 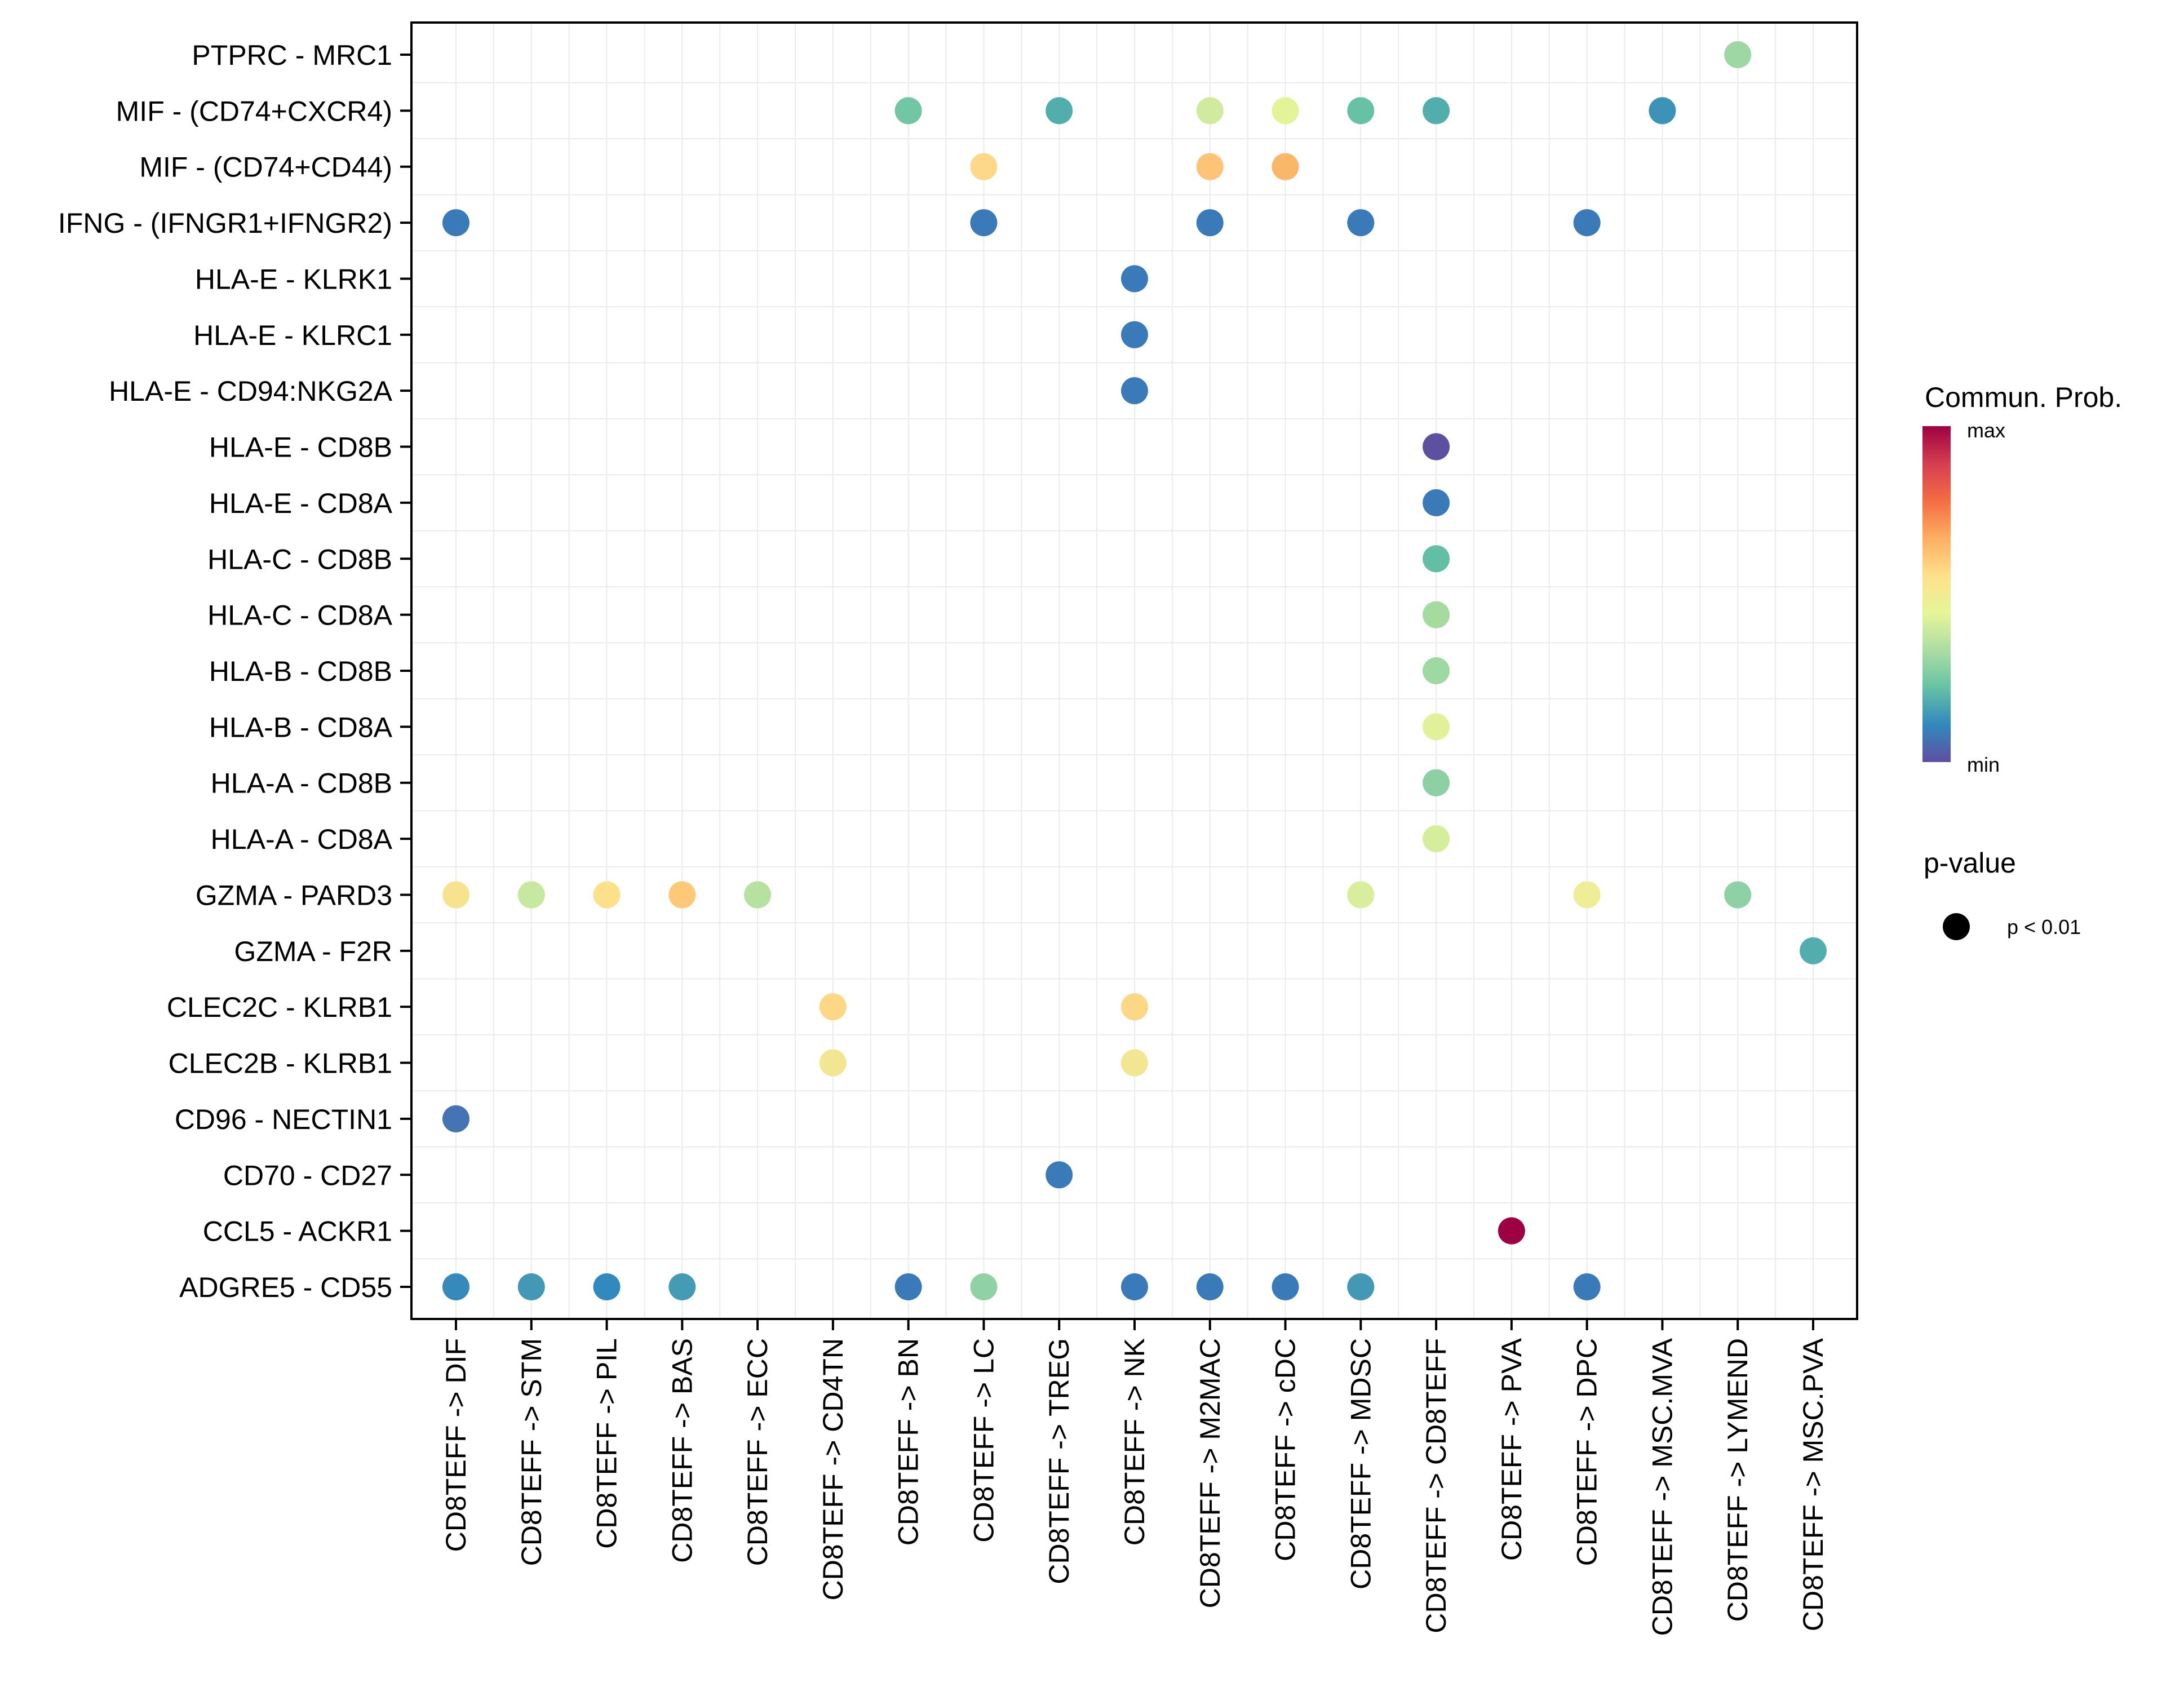 What do you see at coordinates (757, 1452) in the screenshot?
I see `x-tick-label: CD8TEFF -> ECC` at bounding box center [757, 1452].